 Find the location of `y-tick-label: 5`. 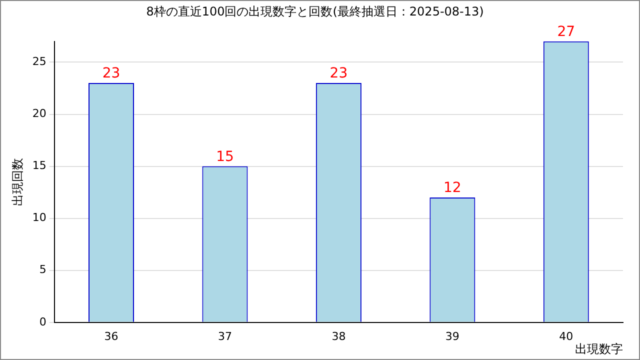

y-tick-label: 5 is located at coordinates (42, 269).